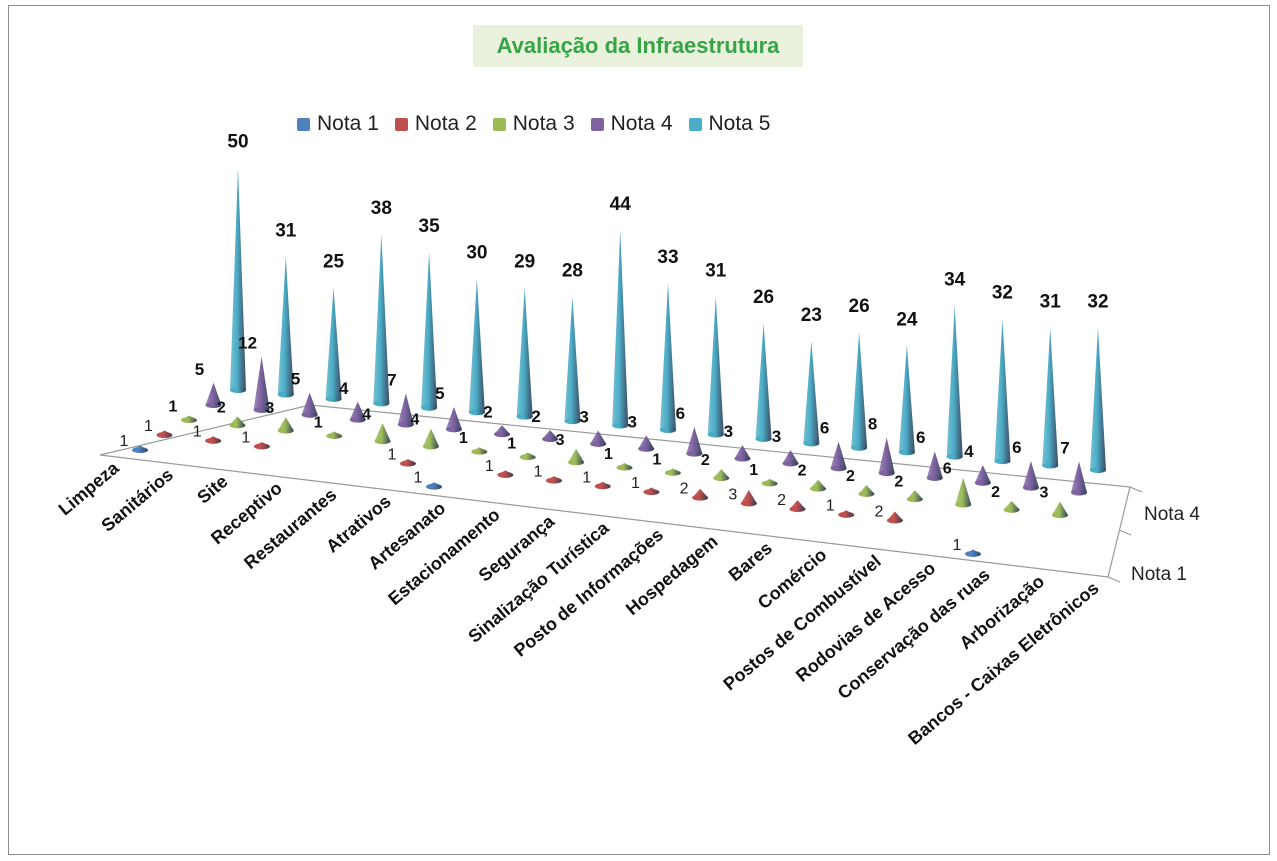  What do you see at coordinates (560, 440) in the screenshot?
I see `data-label-nota3-8: 3` at bounding box center [560, 440].